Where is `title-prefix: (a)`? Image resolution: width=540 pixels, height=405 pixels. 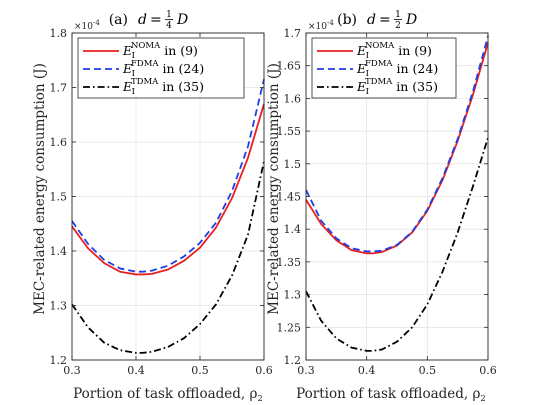
title-prefix: (a) is located at coordinates (118, 20).